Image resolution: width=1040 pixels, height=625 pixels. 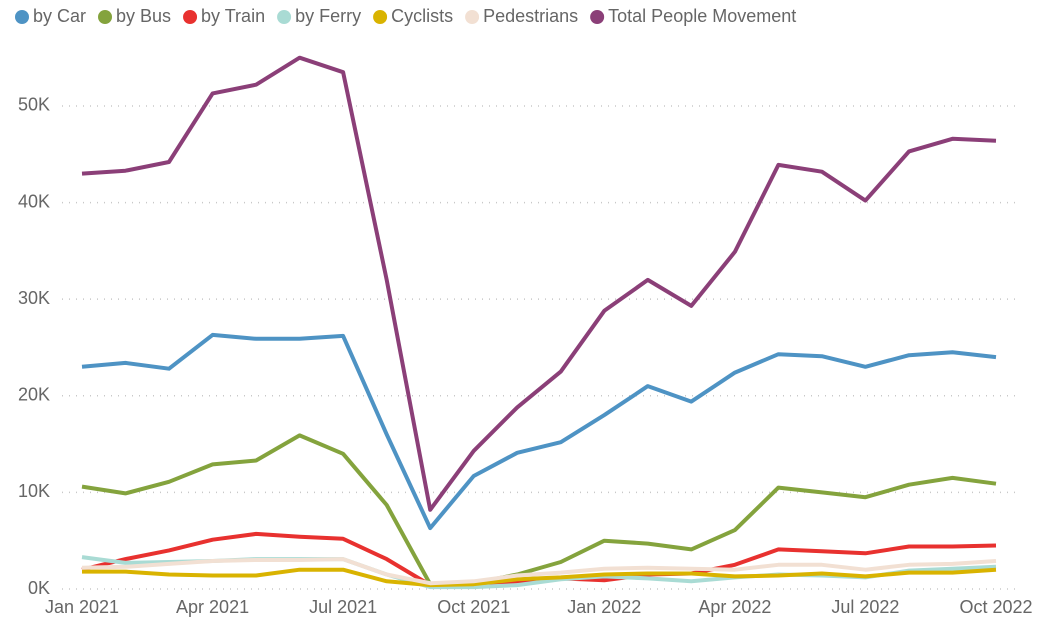 What do you see at coordinates (473, 607) in the screenshot?
I see `x-tick-label: Oct 2021` at bounding box center [473, 607].